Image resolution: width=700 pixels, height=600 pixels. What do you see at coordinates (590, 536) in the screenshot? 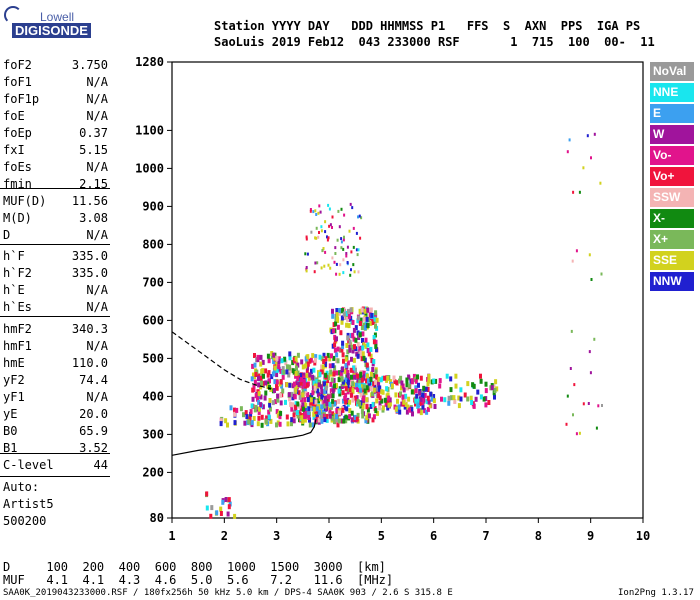
I see `x-tick-label: 9` at bounding box center [590, 536].